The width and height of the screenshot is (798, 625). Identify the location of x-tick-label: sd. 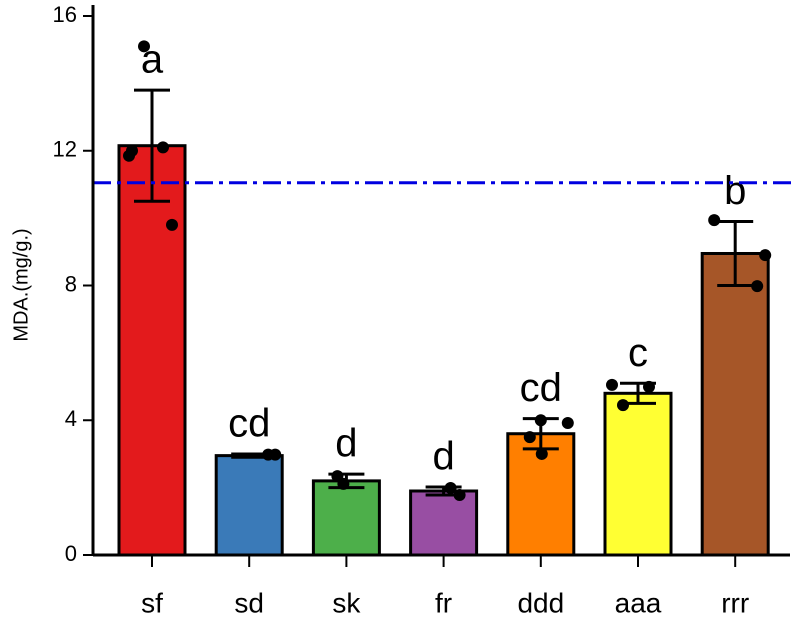
(249, 602).